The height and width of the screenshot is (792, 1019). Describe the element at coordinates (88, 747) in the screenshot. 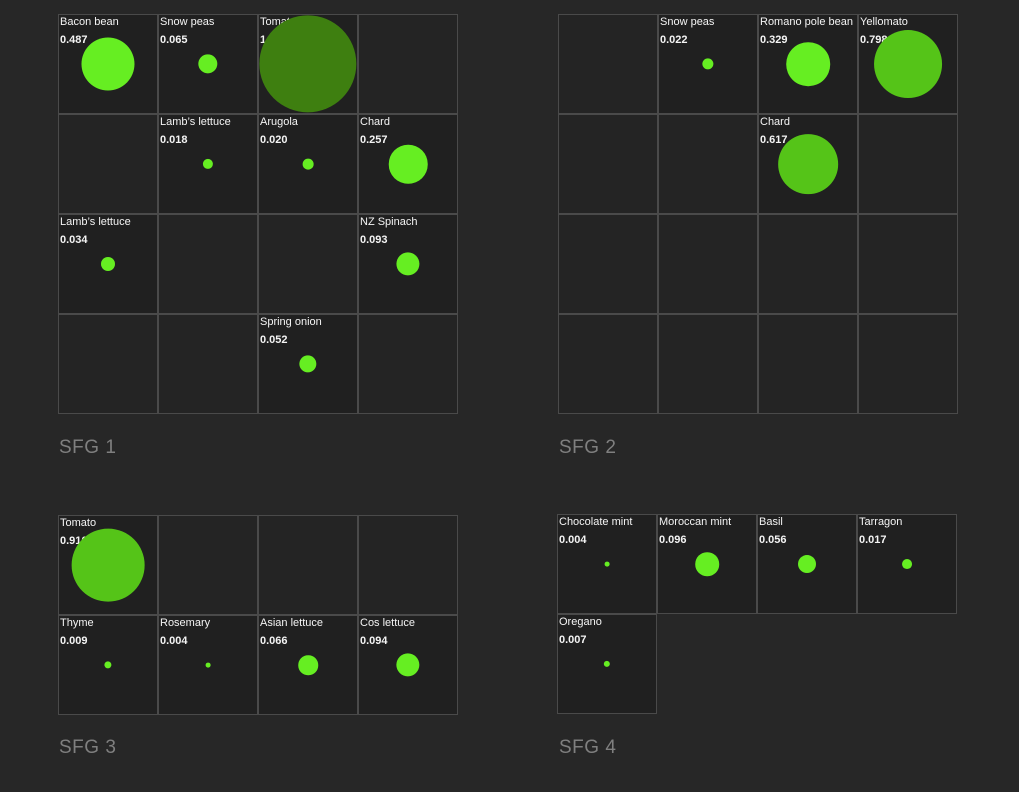

I see `bed-caption: SFG 3` at that location.